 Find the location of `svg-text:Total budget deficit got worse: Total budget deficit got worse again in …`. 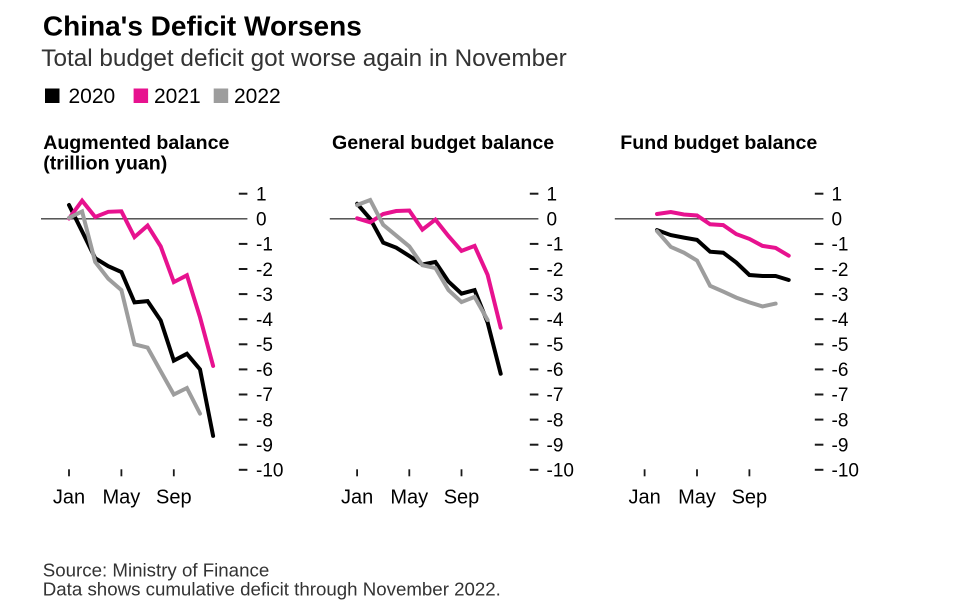

svg-text:Total budget deficit got worse: Total budget deficit got worse again in … is located at coordinates (303, 58).